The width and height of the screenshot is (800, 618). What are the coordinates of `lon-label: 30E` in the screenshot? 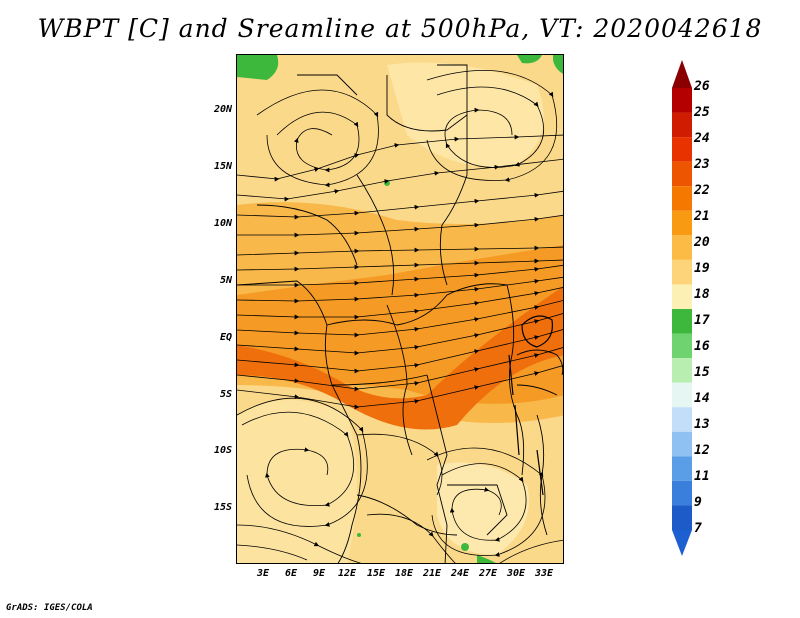 It's located at (516, 573).